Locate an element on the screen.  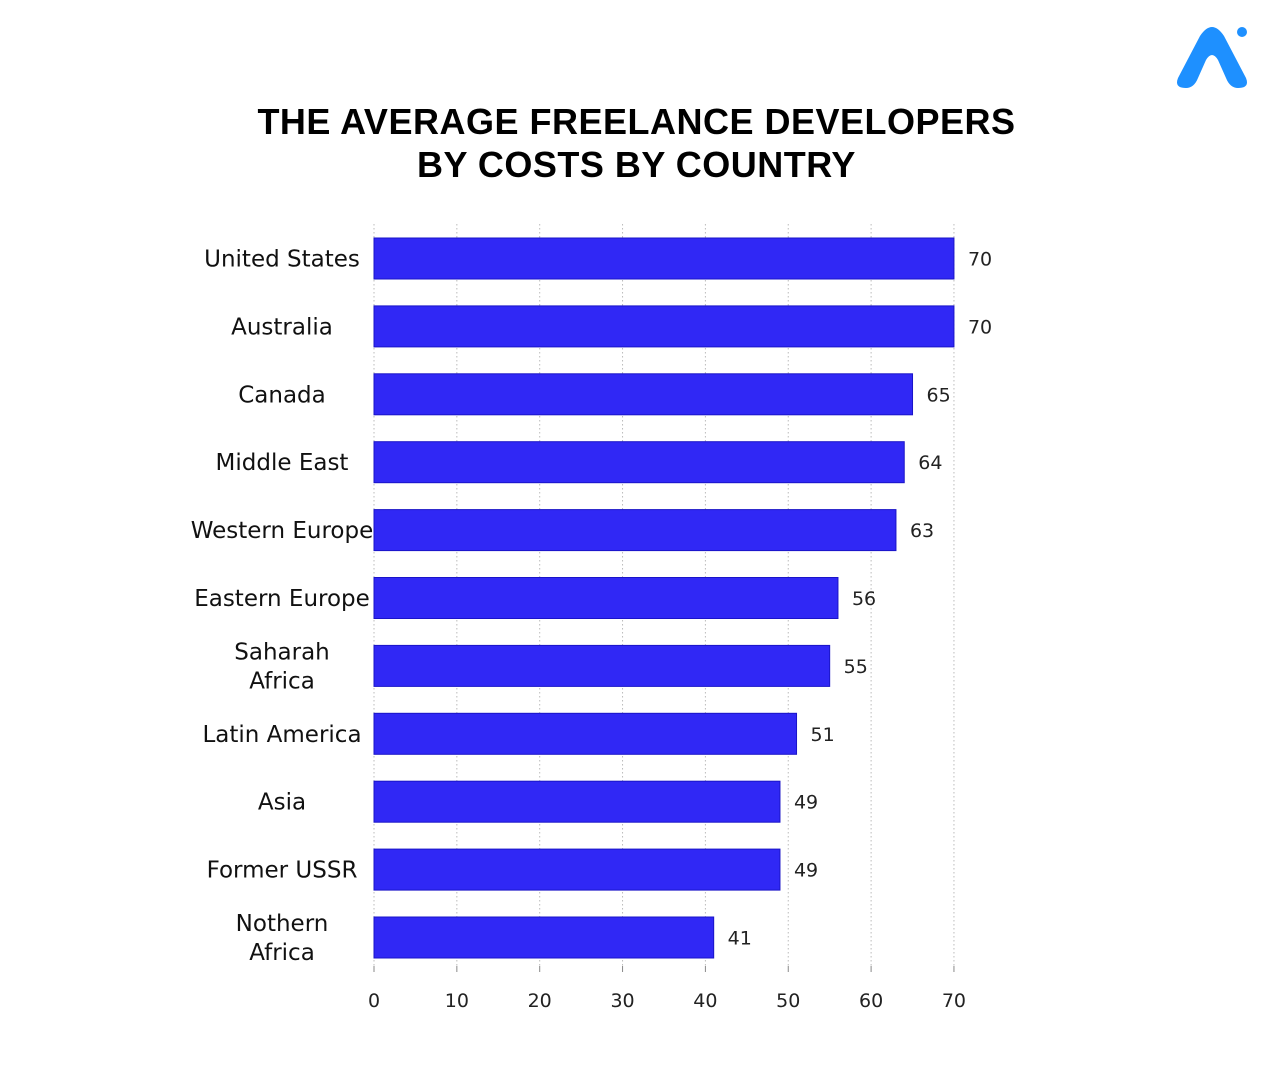
data-label: 51 is located at coordinates (823, 735).